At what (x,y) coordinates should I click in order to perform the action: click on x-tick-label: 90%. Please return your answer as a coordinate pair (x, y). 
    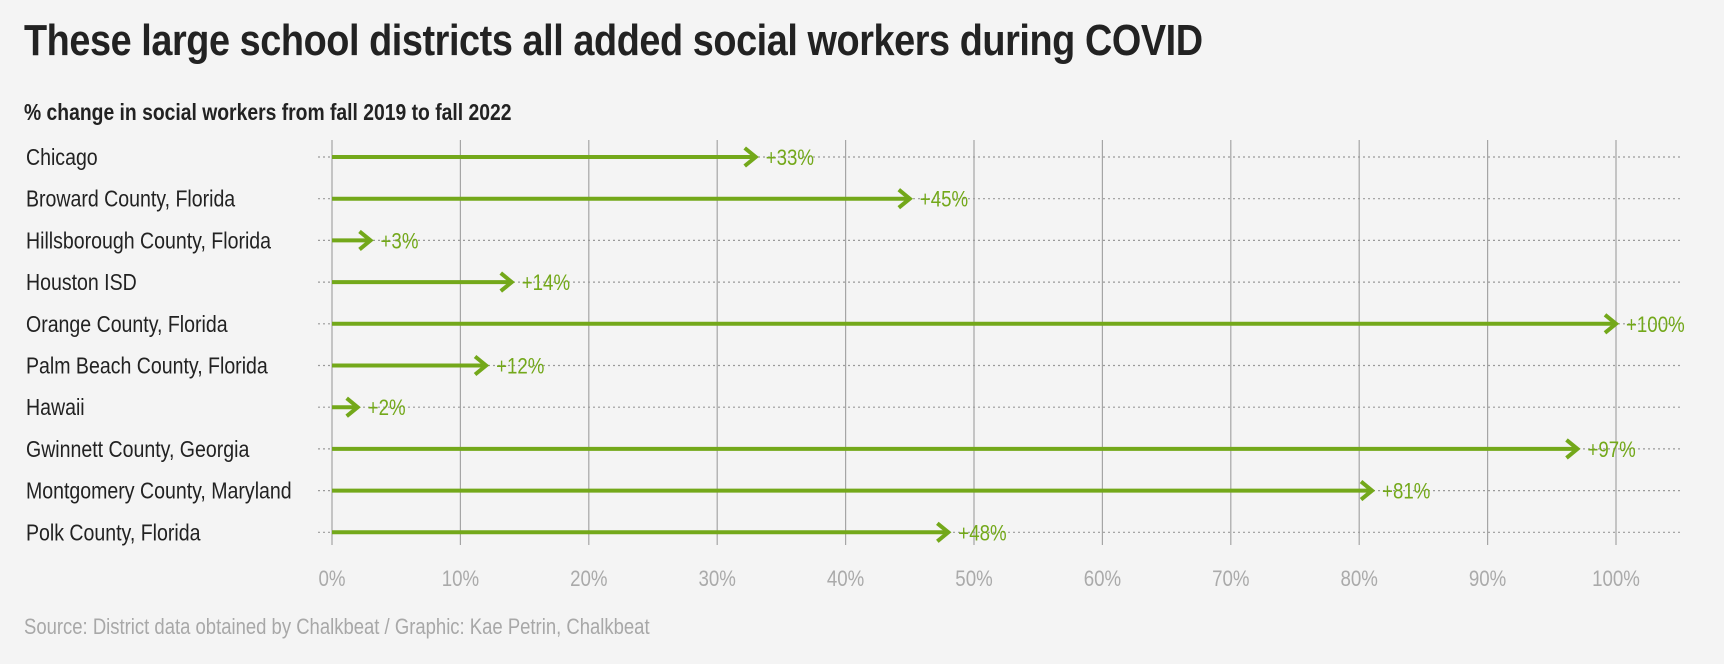
    Looking at the image, I should click on (1487, 580).